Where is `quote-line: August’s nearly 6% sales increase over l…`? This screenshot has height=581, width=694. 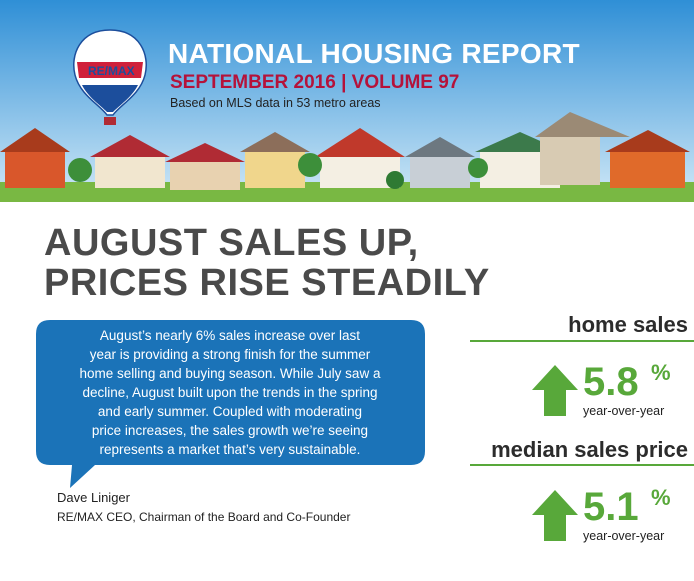 quote-line: August’s nearly 6% sales increase over l… is located at coordinates (230, 335).